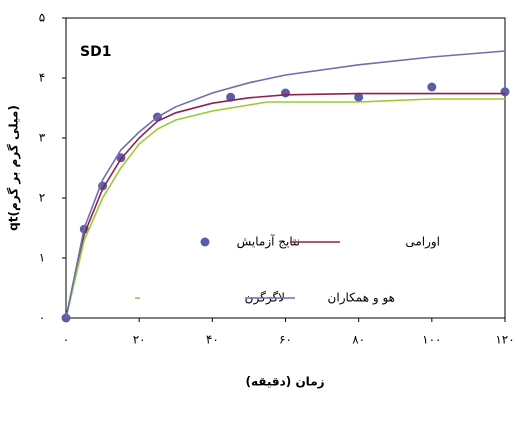  Describe the element at coordinates (504, 340) in the screenshot. I see `x-tick-label: ١٢٠` at that location.